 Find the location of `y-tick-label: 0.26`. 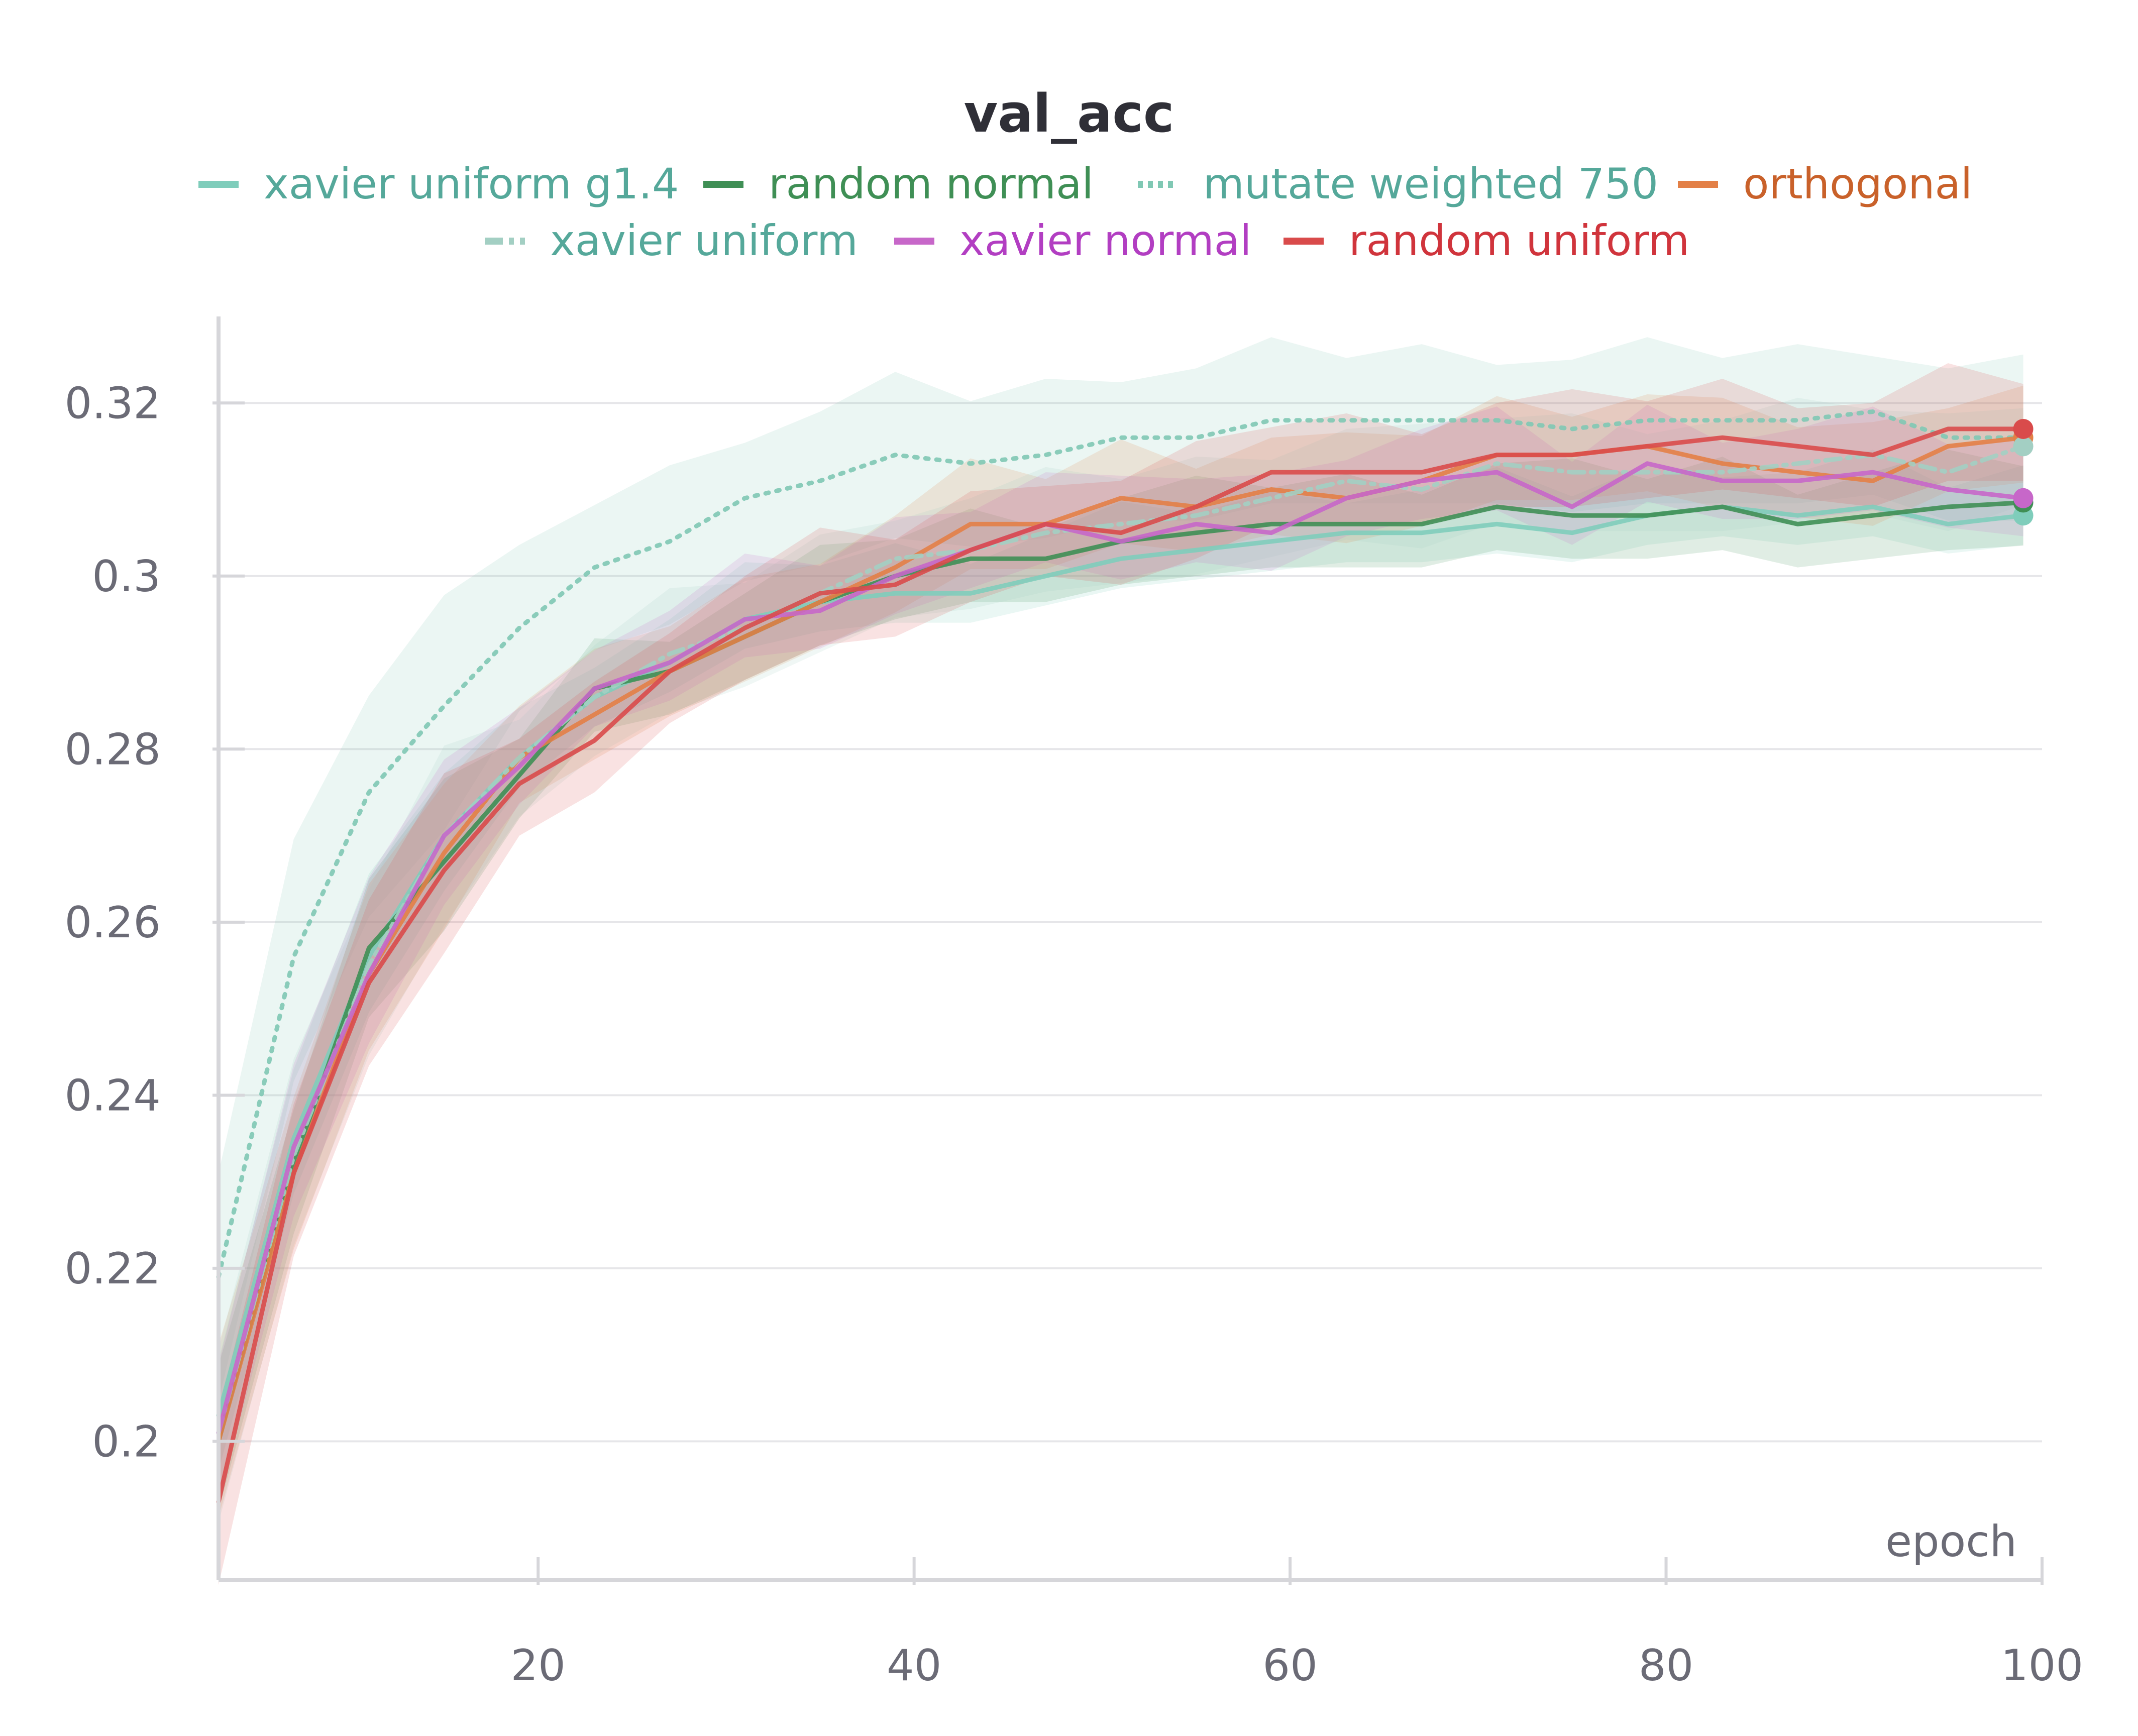

y-tick-label: 0.26 is located at coordinates (113, 923).